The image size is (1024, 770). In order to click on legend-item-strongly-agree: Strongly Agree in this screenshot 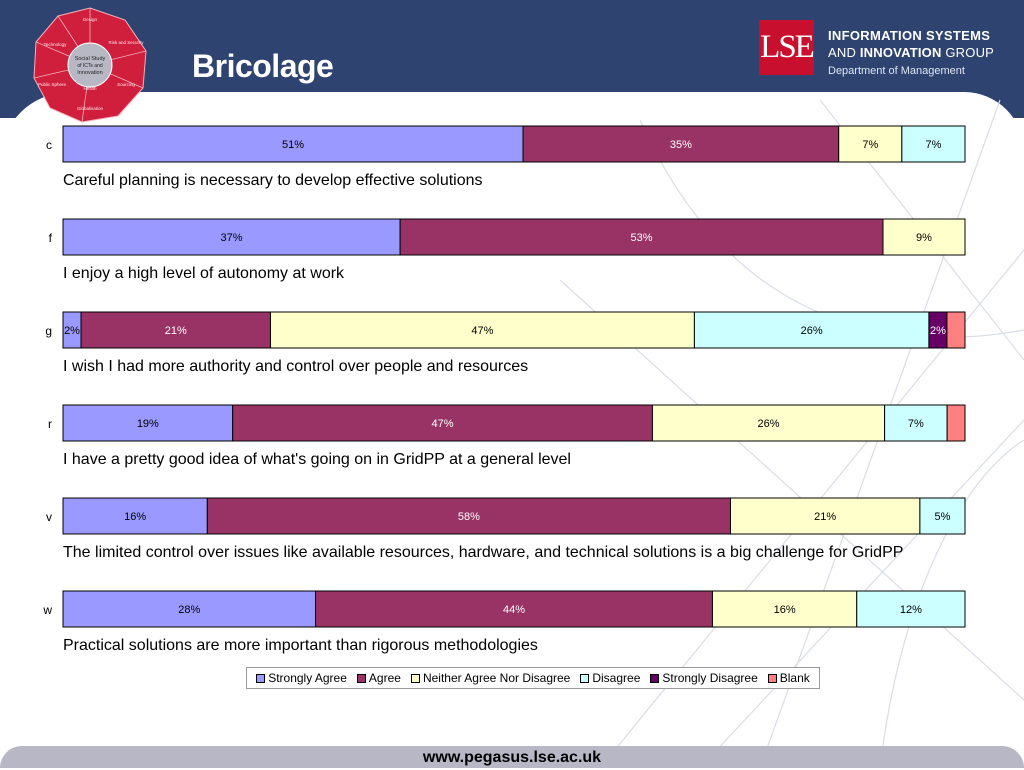, I will do `click(301, 678)`.